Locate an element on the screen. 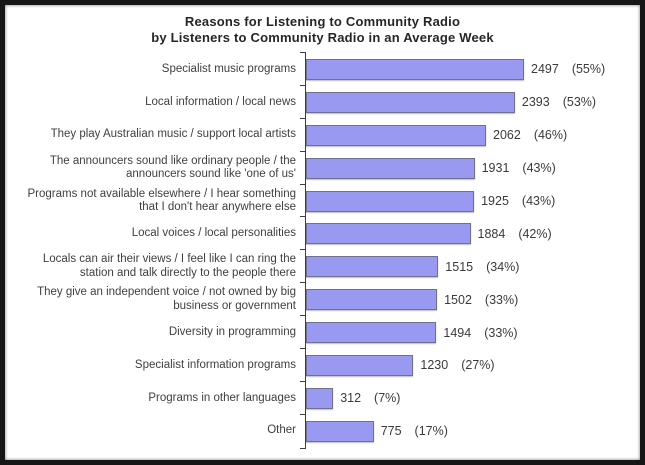 The height and width of the screenshot is (465, 645). bar-cell: 2062 (46%) is located at coordinates (470, 134).